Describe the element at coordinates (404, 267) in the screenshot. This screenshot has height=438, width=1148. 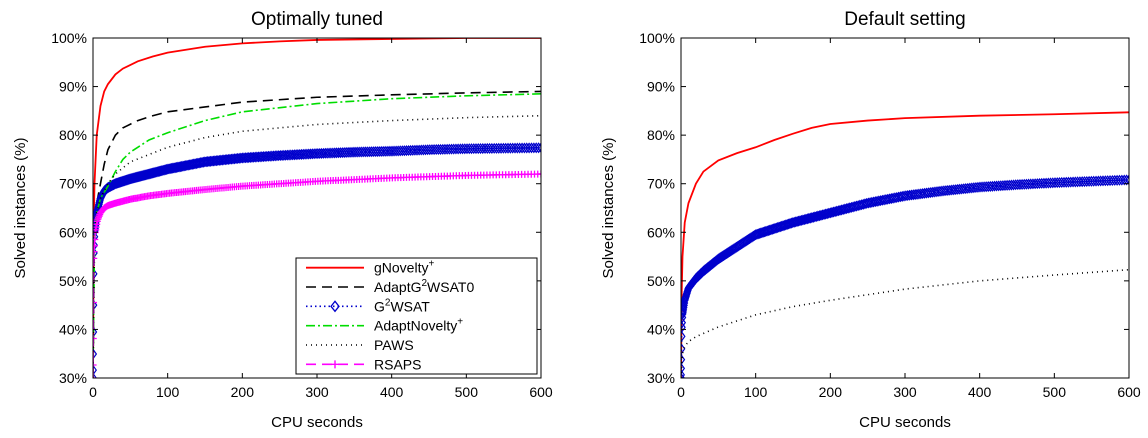
I see `legend-label: gNovelty+` at that location.